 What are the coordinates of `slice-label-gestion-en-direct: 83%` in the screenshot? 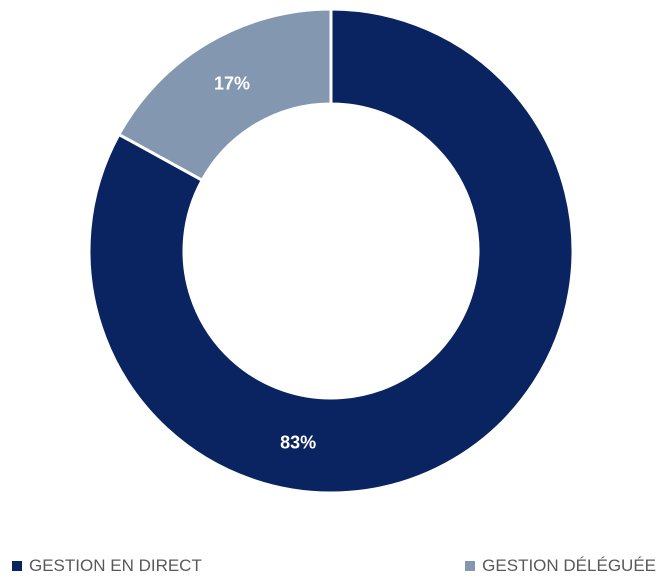 It's located at (298, 443).